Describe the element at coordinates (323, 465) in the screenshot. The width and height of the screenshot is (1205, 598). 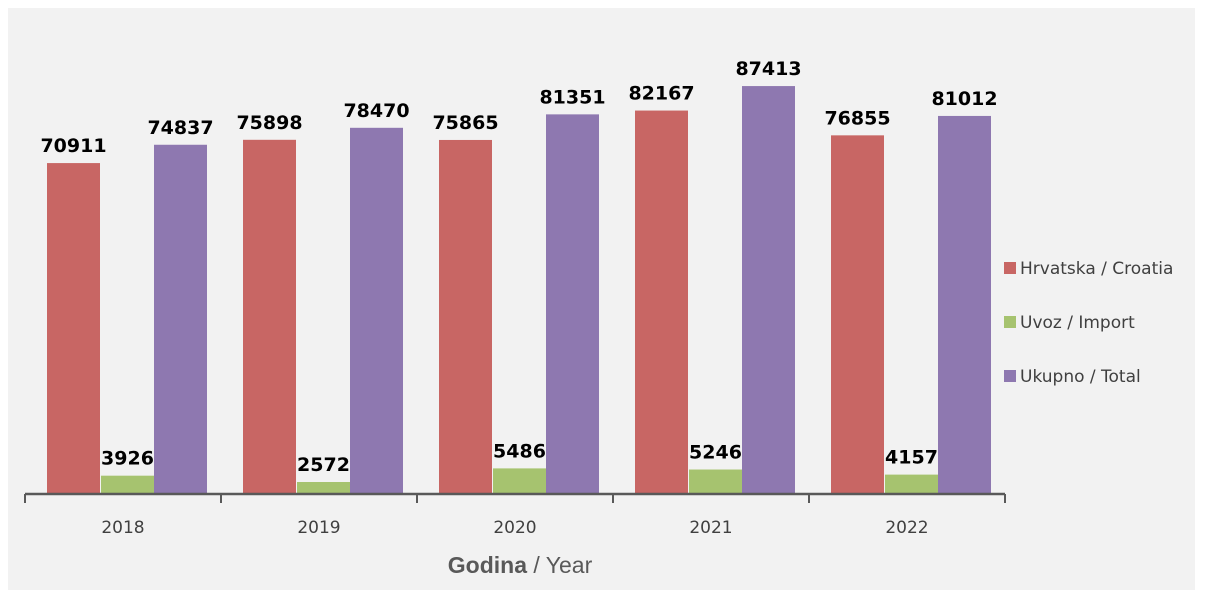
I see `data-label-2-2019: 2572` at that location.